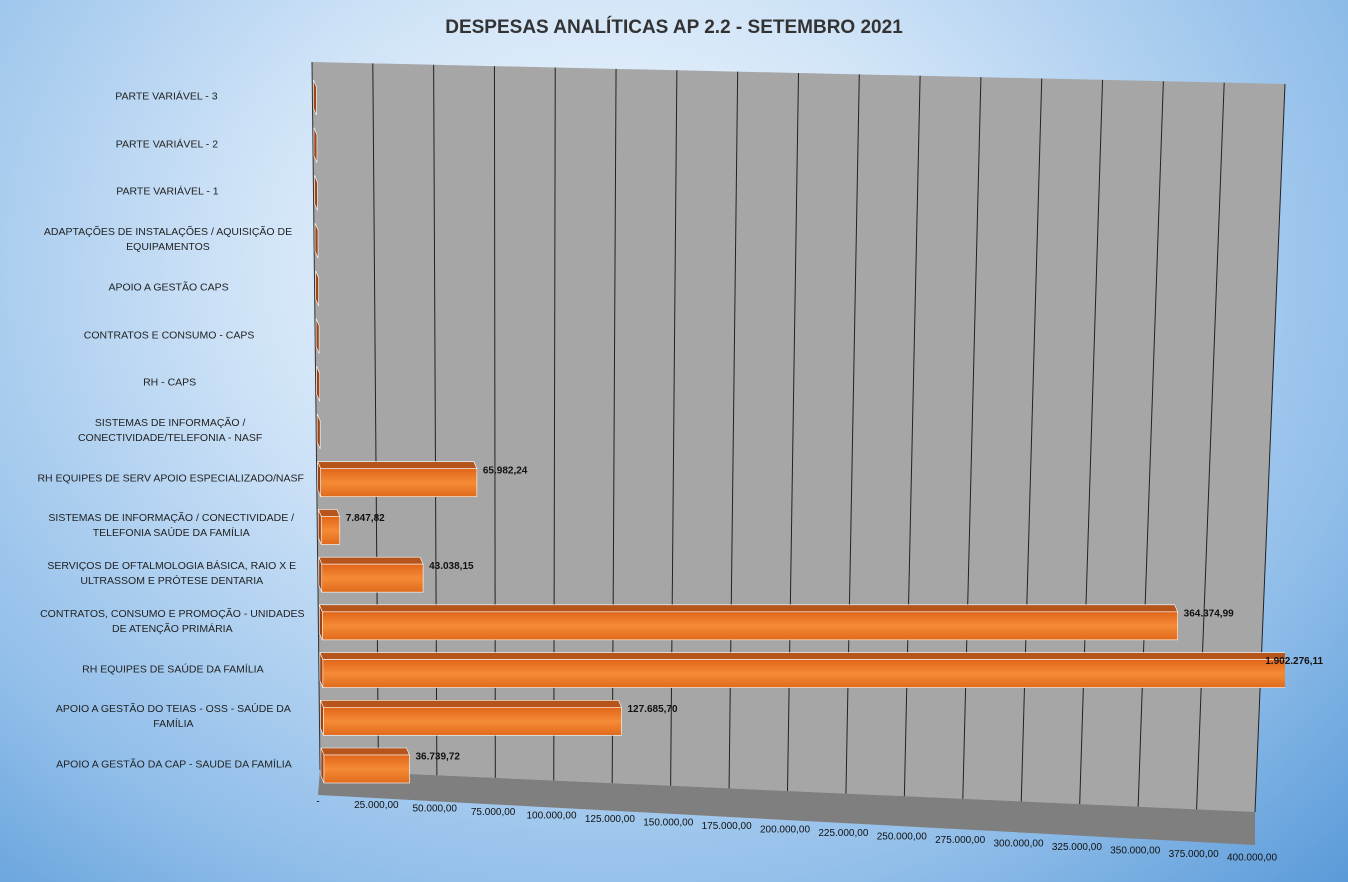  I want to click on x-tick-label: 325.000,00, so click(1077, 847).